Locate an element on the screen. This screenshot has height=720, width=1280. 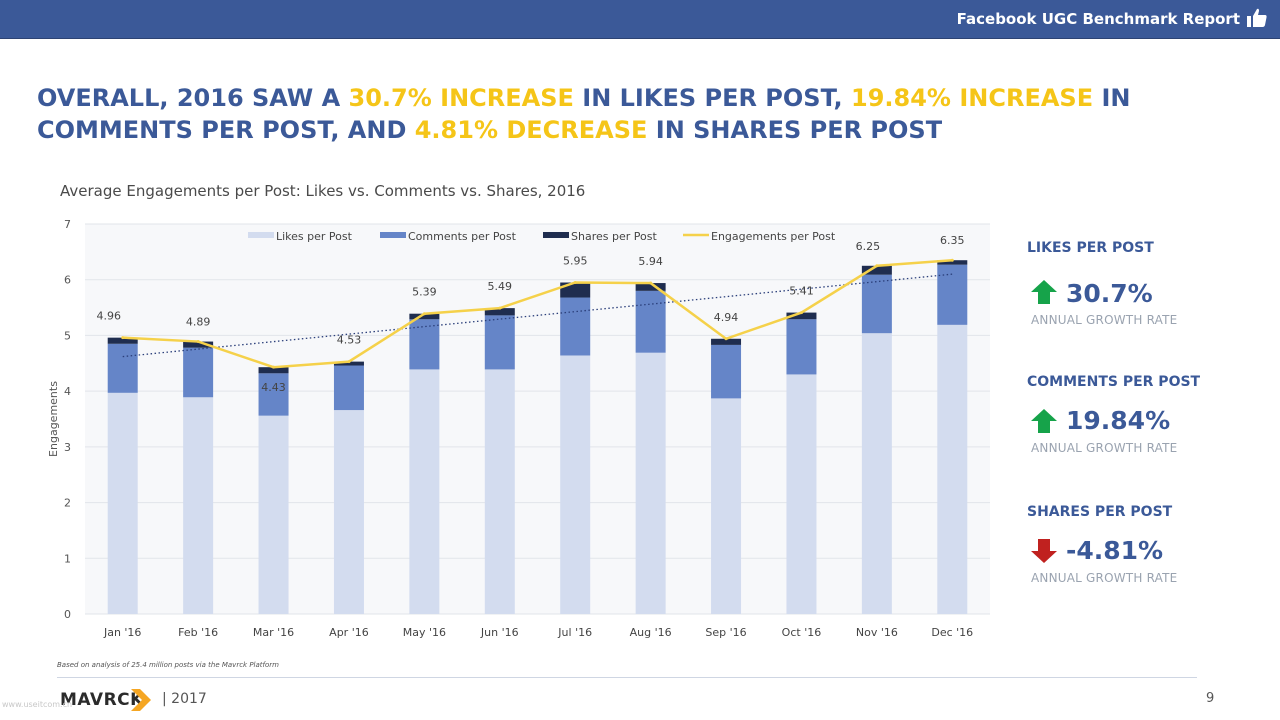
legend-label: Shares per Post is located at coordinates (614, 236).